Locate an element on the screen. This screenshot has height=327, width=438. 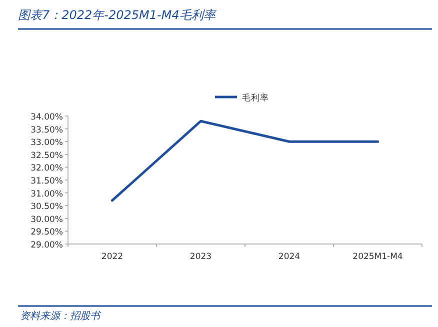
y-tick-label: 32.50% is located at coordinates (46, 155).